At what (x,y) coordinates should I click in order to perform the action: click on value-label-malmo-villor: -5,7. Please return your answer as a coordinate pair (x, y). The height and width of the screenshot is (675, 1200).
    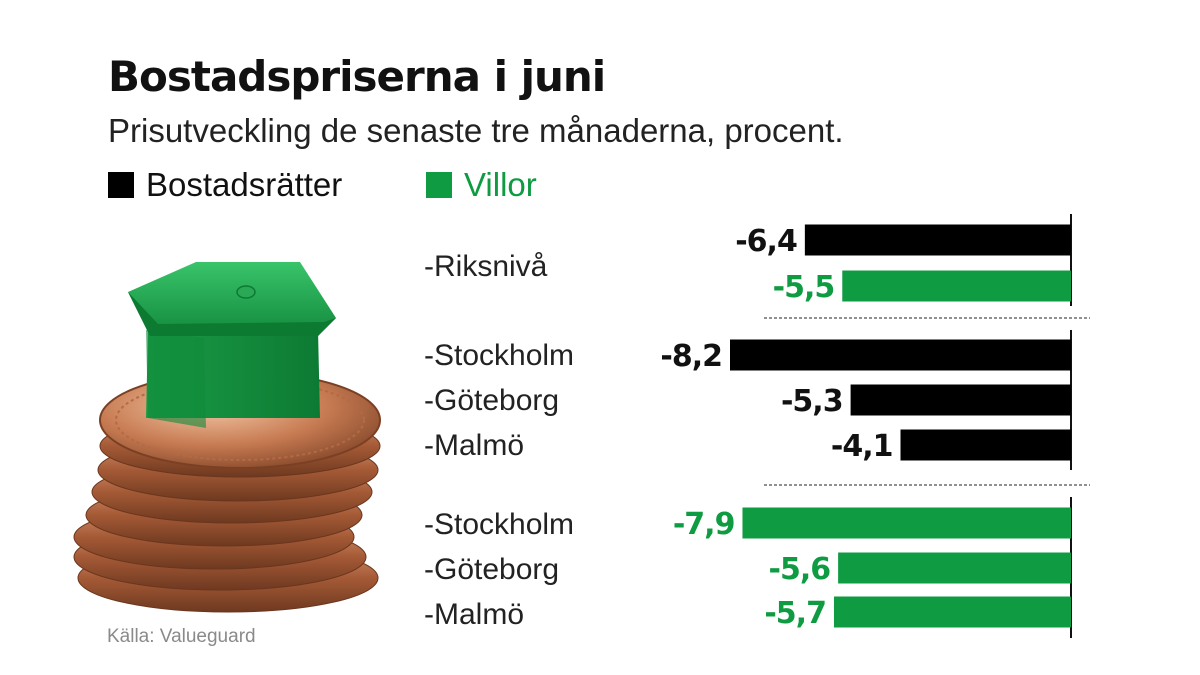
    Looking at the image, I should click on (795, 613).